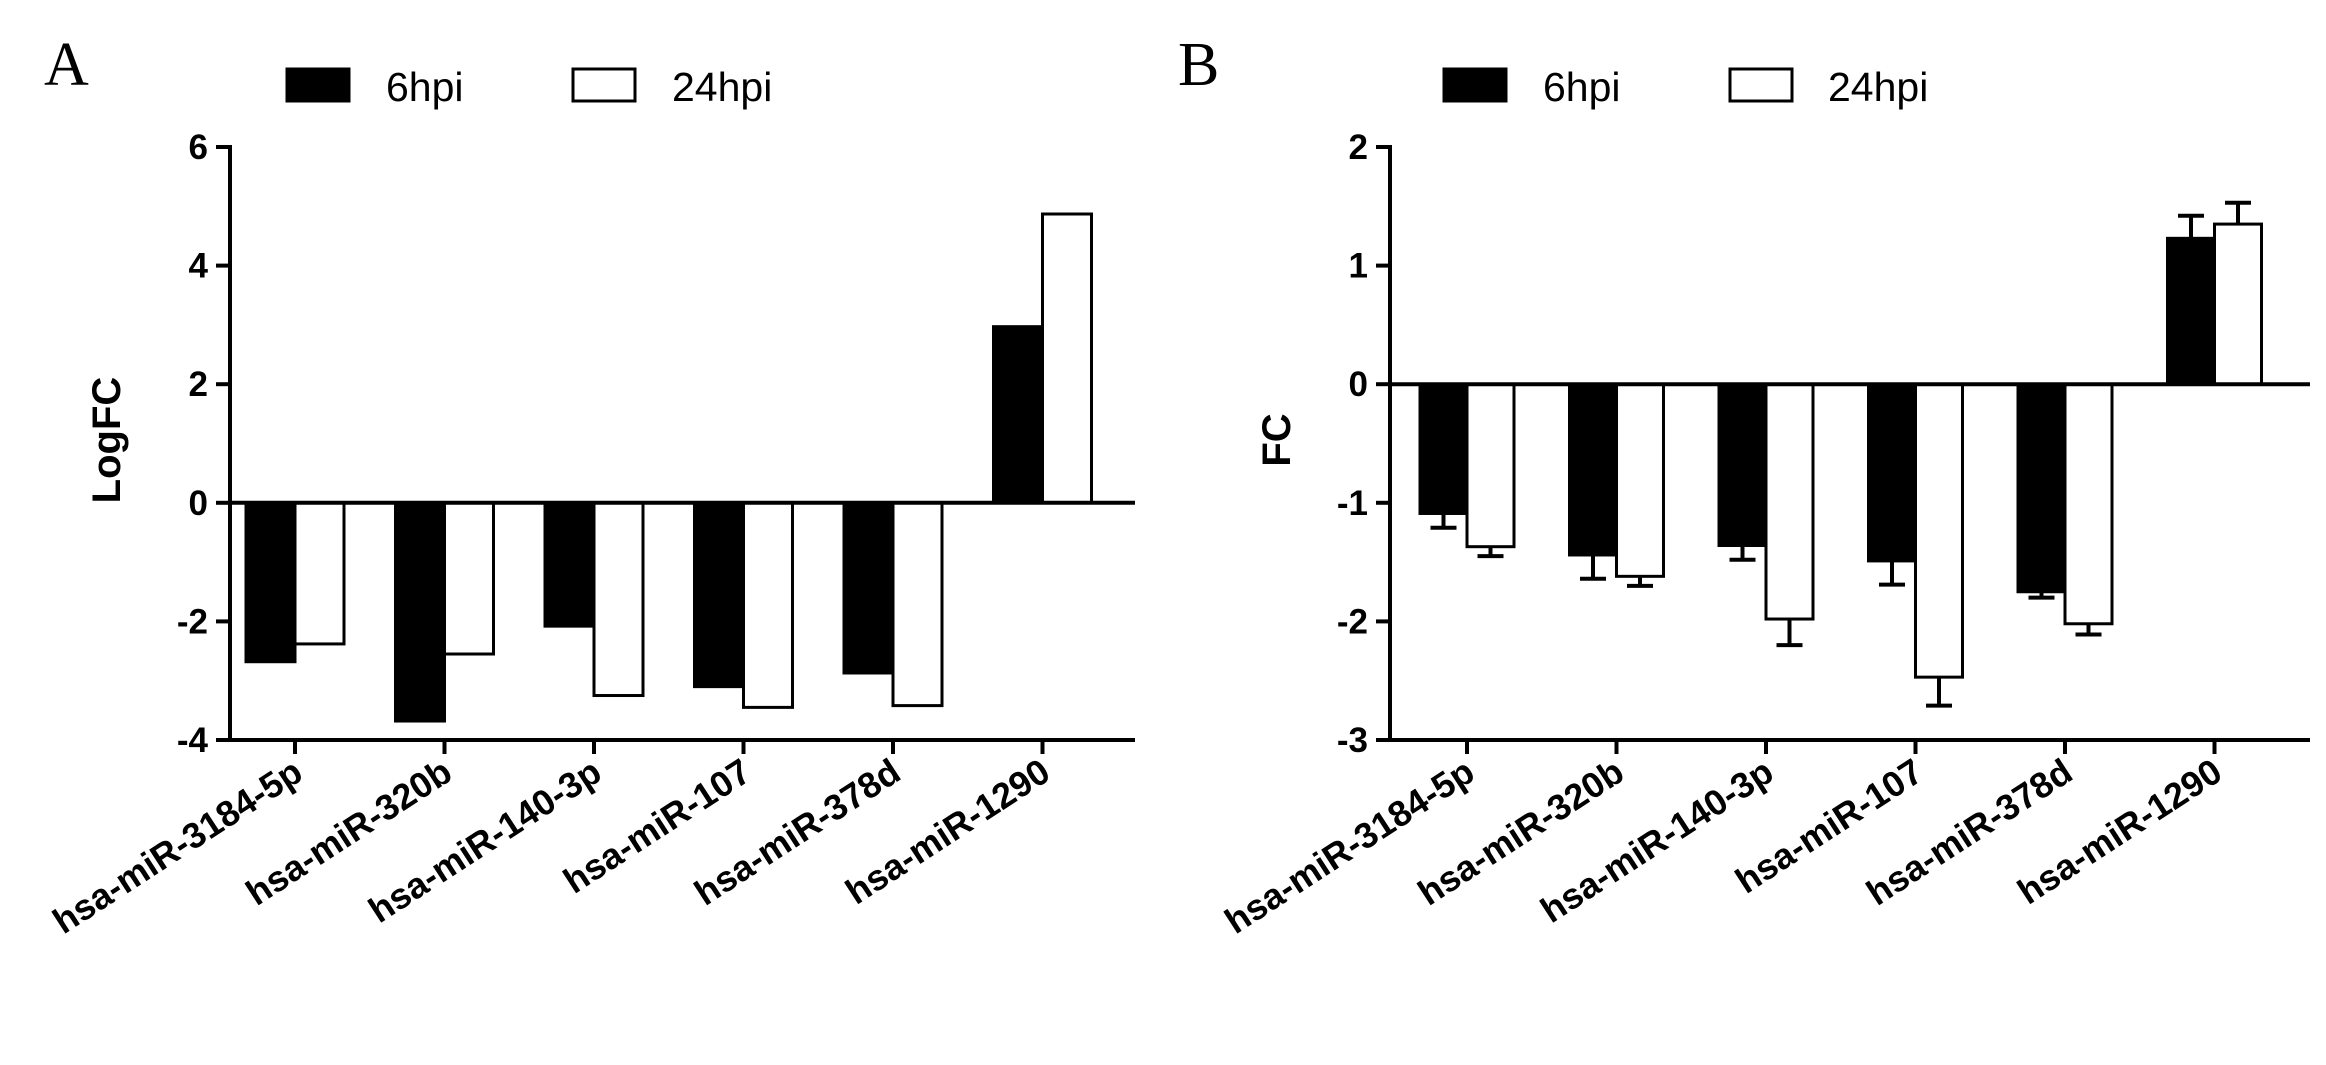  I want to click on y-tick-label: -1, so click(1352, 503).